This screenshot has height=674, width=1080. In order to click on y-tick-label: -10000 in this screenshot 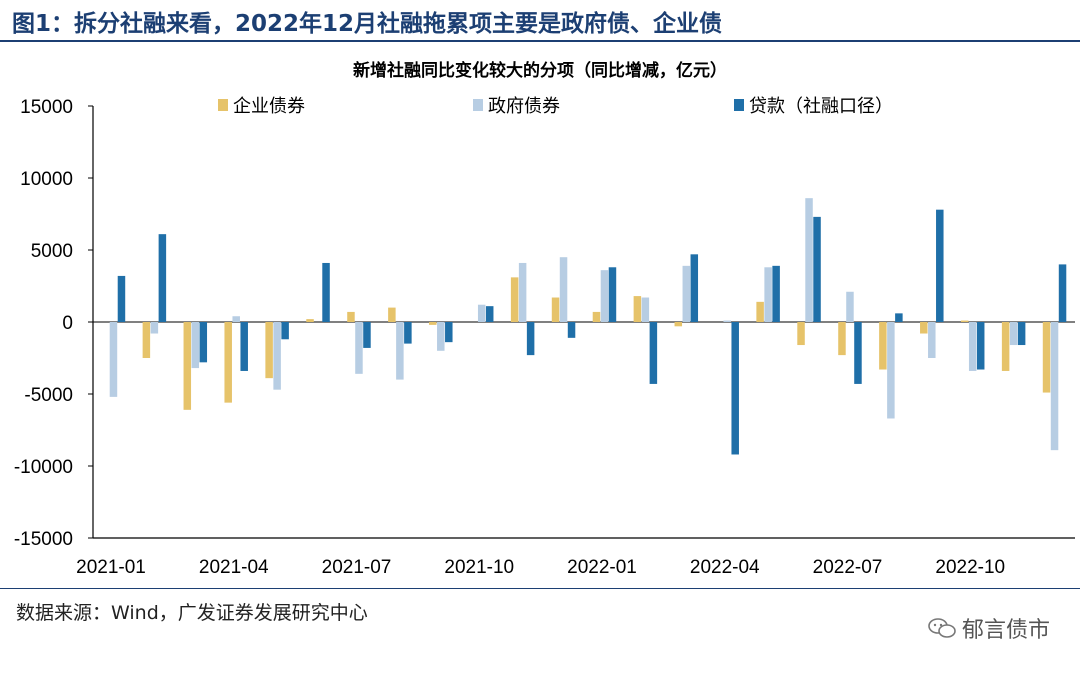, I will do `click(43, 467)`.